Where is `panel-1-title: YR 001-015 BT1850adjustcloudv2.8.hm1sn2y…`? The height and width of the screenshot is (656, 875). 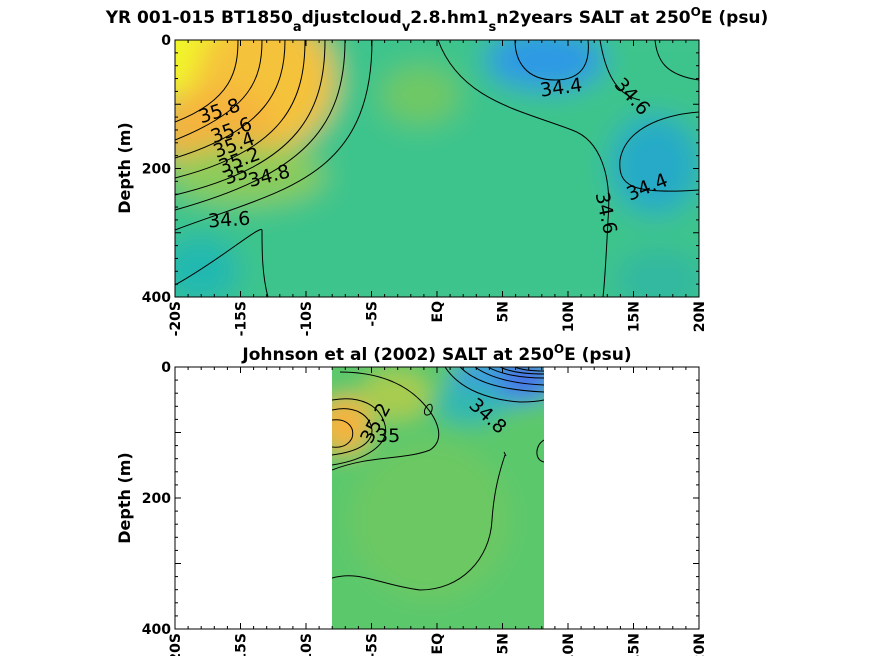 panel-1-title: YR 001-015 BT1850adjustcloudv2.8.hm1sn2y… is located at coordinates (437, 20).